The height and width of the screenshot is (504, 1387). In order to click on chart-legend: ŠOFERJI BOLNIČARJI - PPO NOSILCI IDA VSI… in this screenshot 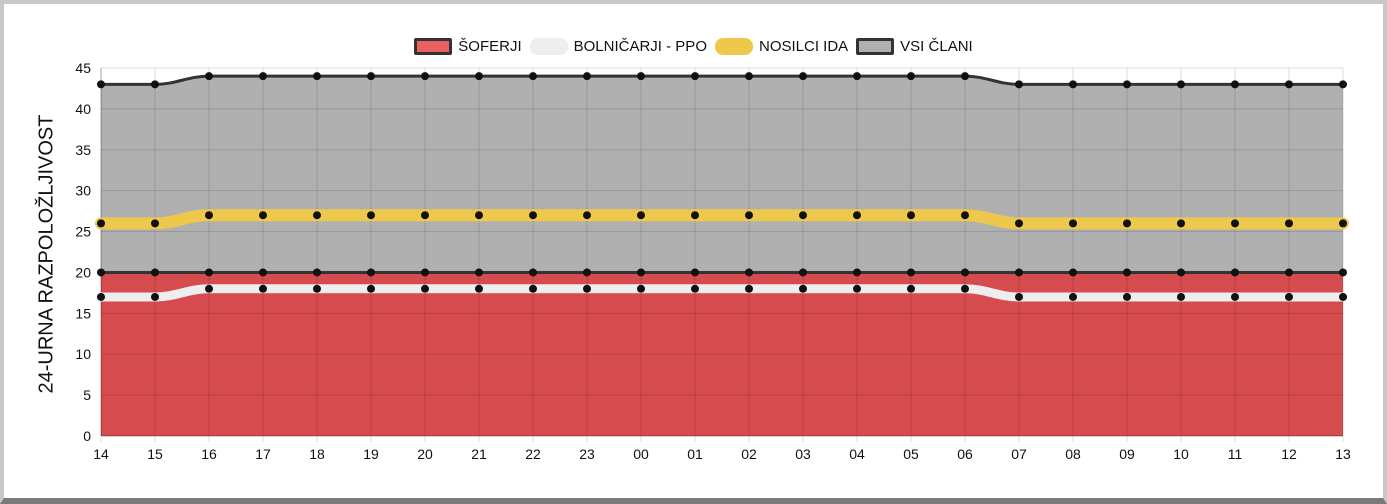, I will do `click(693, 46)`.